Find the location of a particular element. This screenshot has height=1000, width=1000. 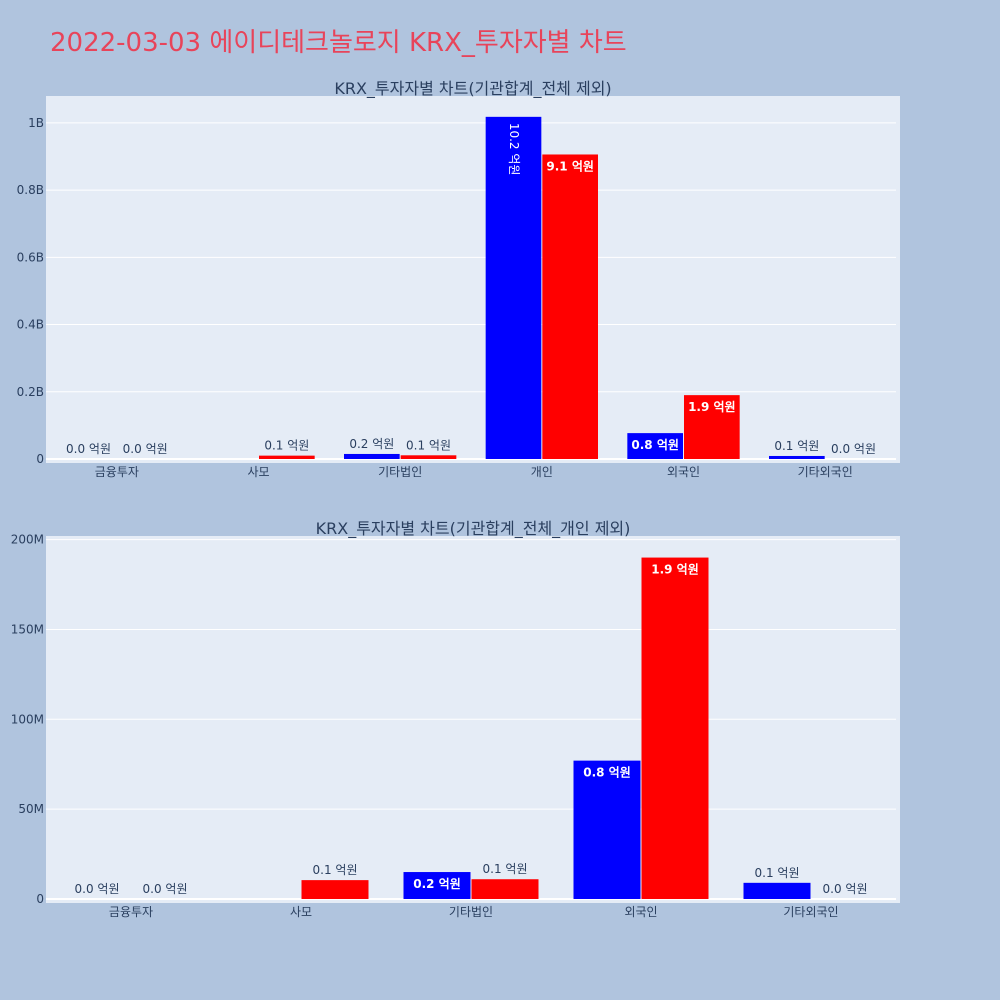

y-tick-label: 100M is located at coordinates (27, 719).